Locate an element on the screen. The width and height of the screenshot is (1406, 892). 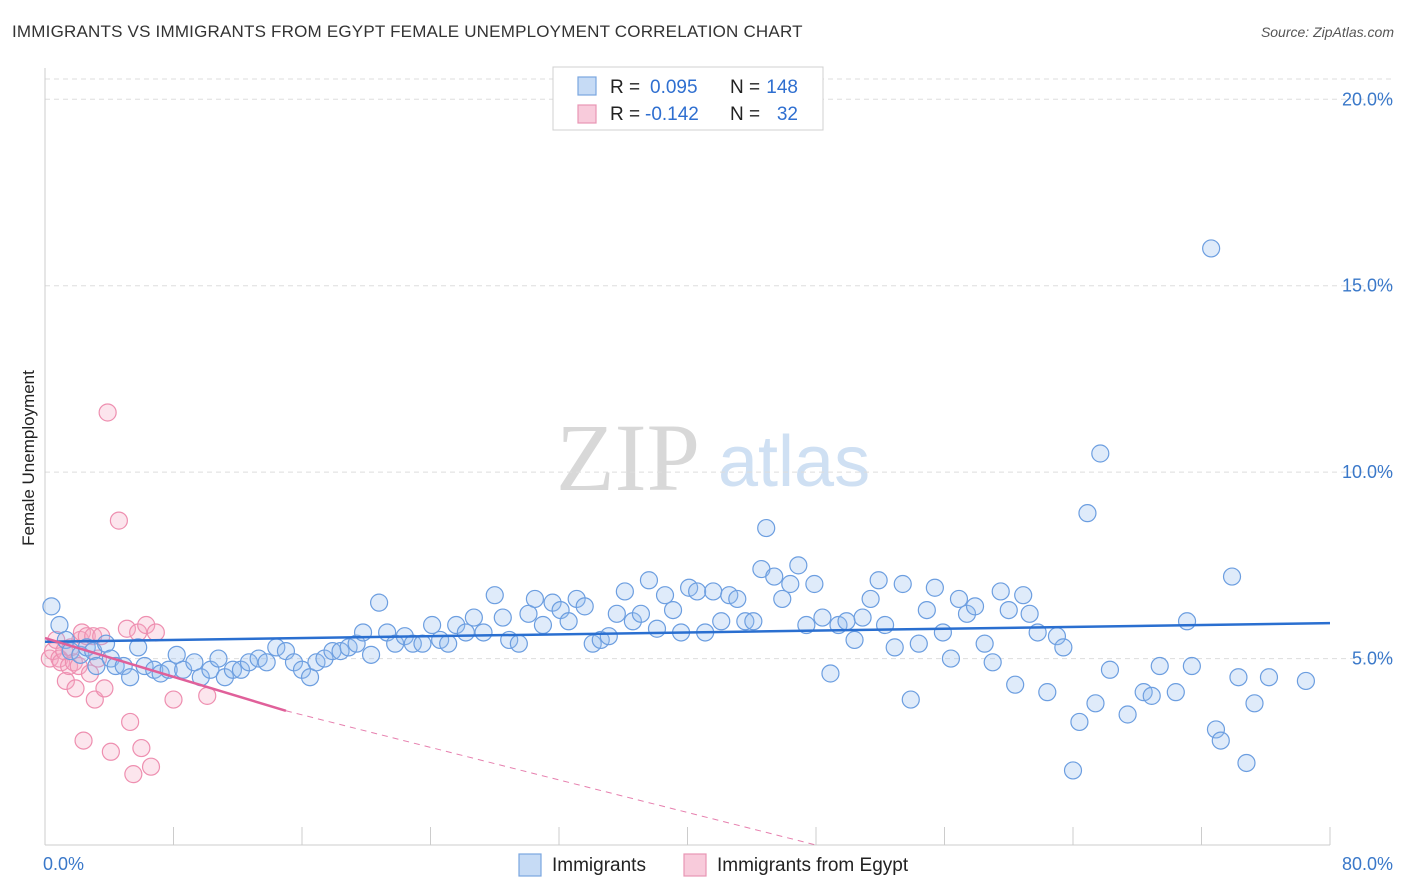
legend-n-value-2: 32 is located at coordinates (787, 114).